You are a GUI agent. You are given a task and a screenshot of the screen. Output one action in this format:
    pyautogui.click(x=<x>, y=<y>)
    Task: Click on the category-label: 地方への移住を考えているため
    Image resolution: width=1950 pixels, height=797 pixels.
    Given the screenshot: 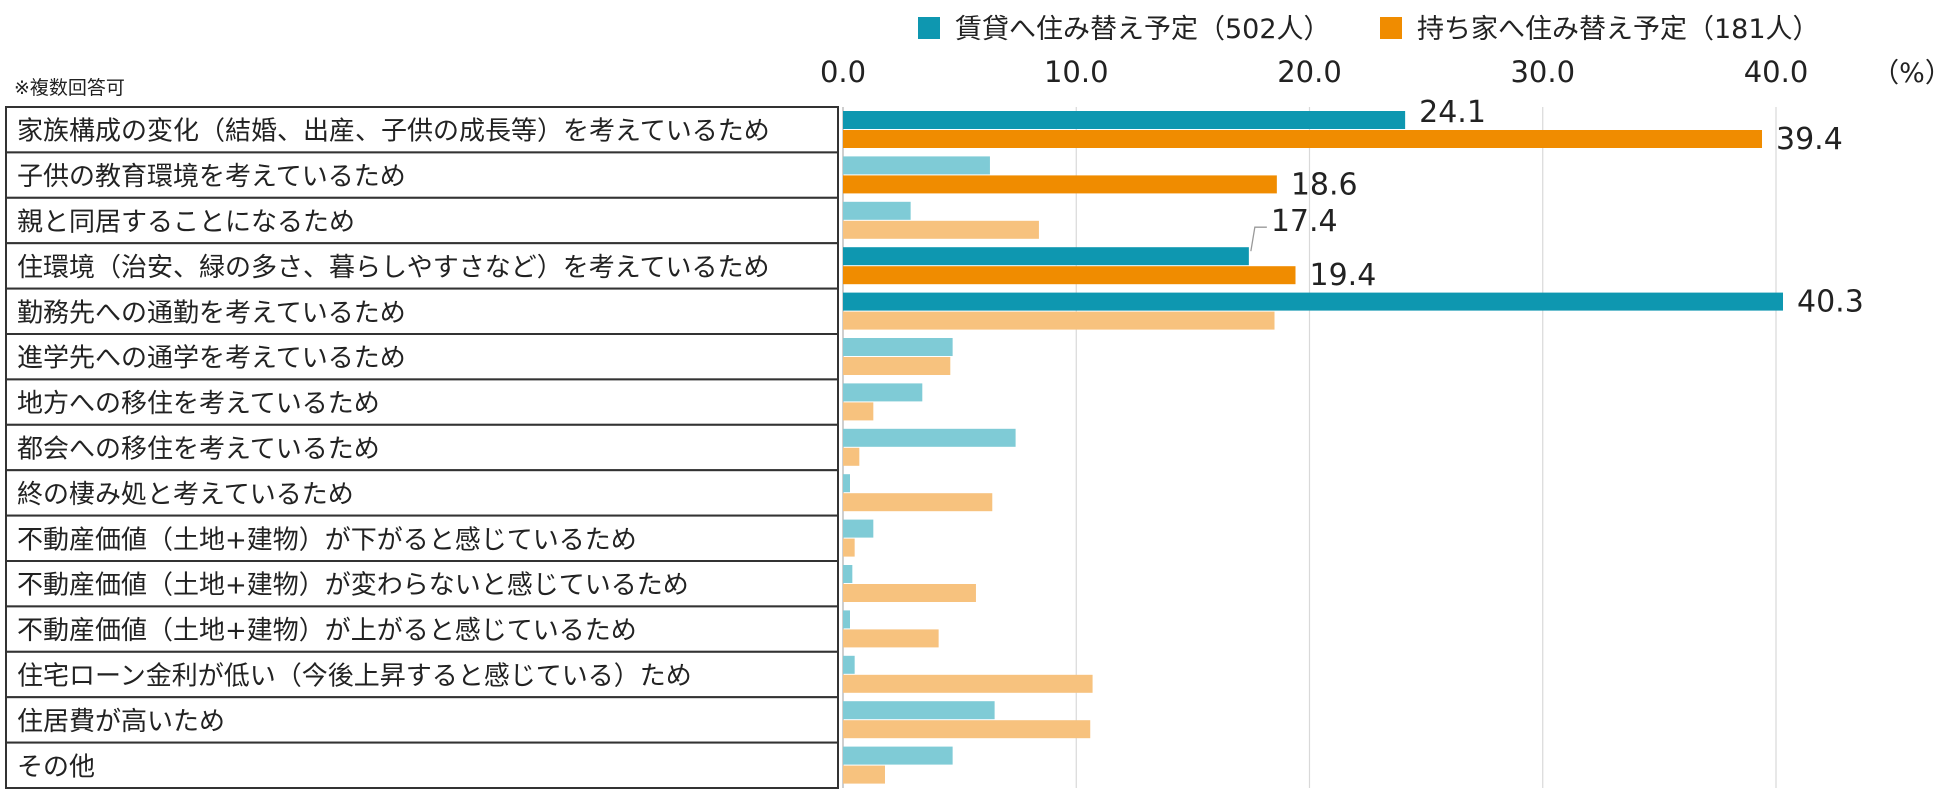 What is the action you would take?
    pyautogui.click(x=198, y=404)
    